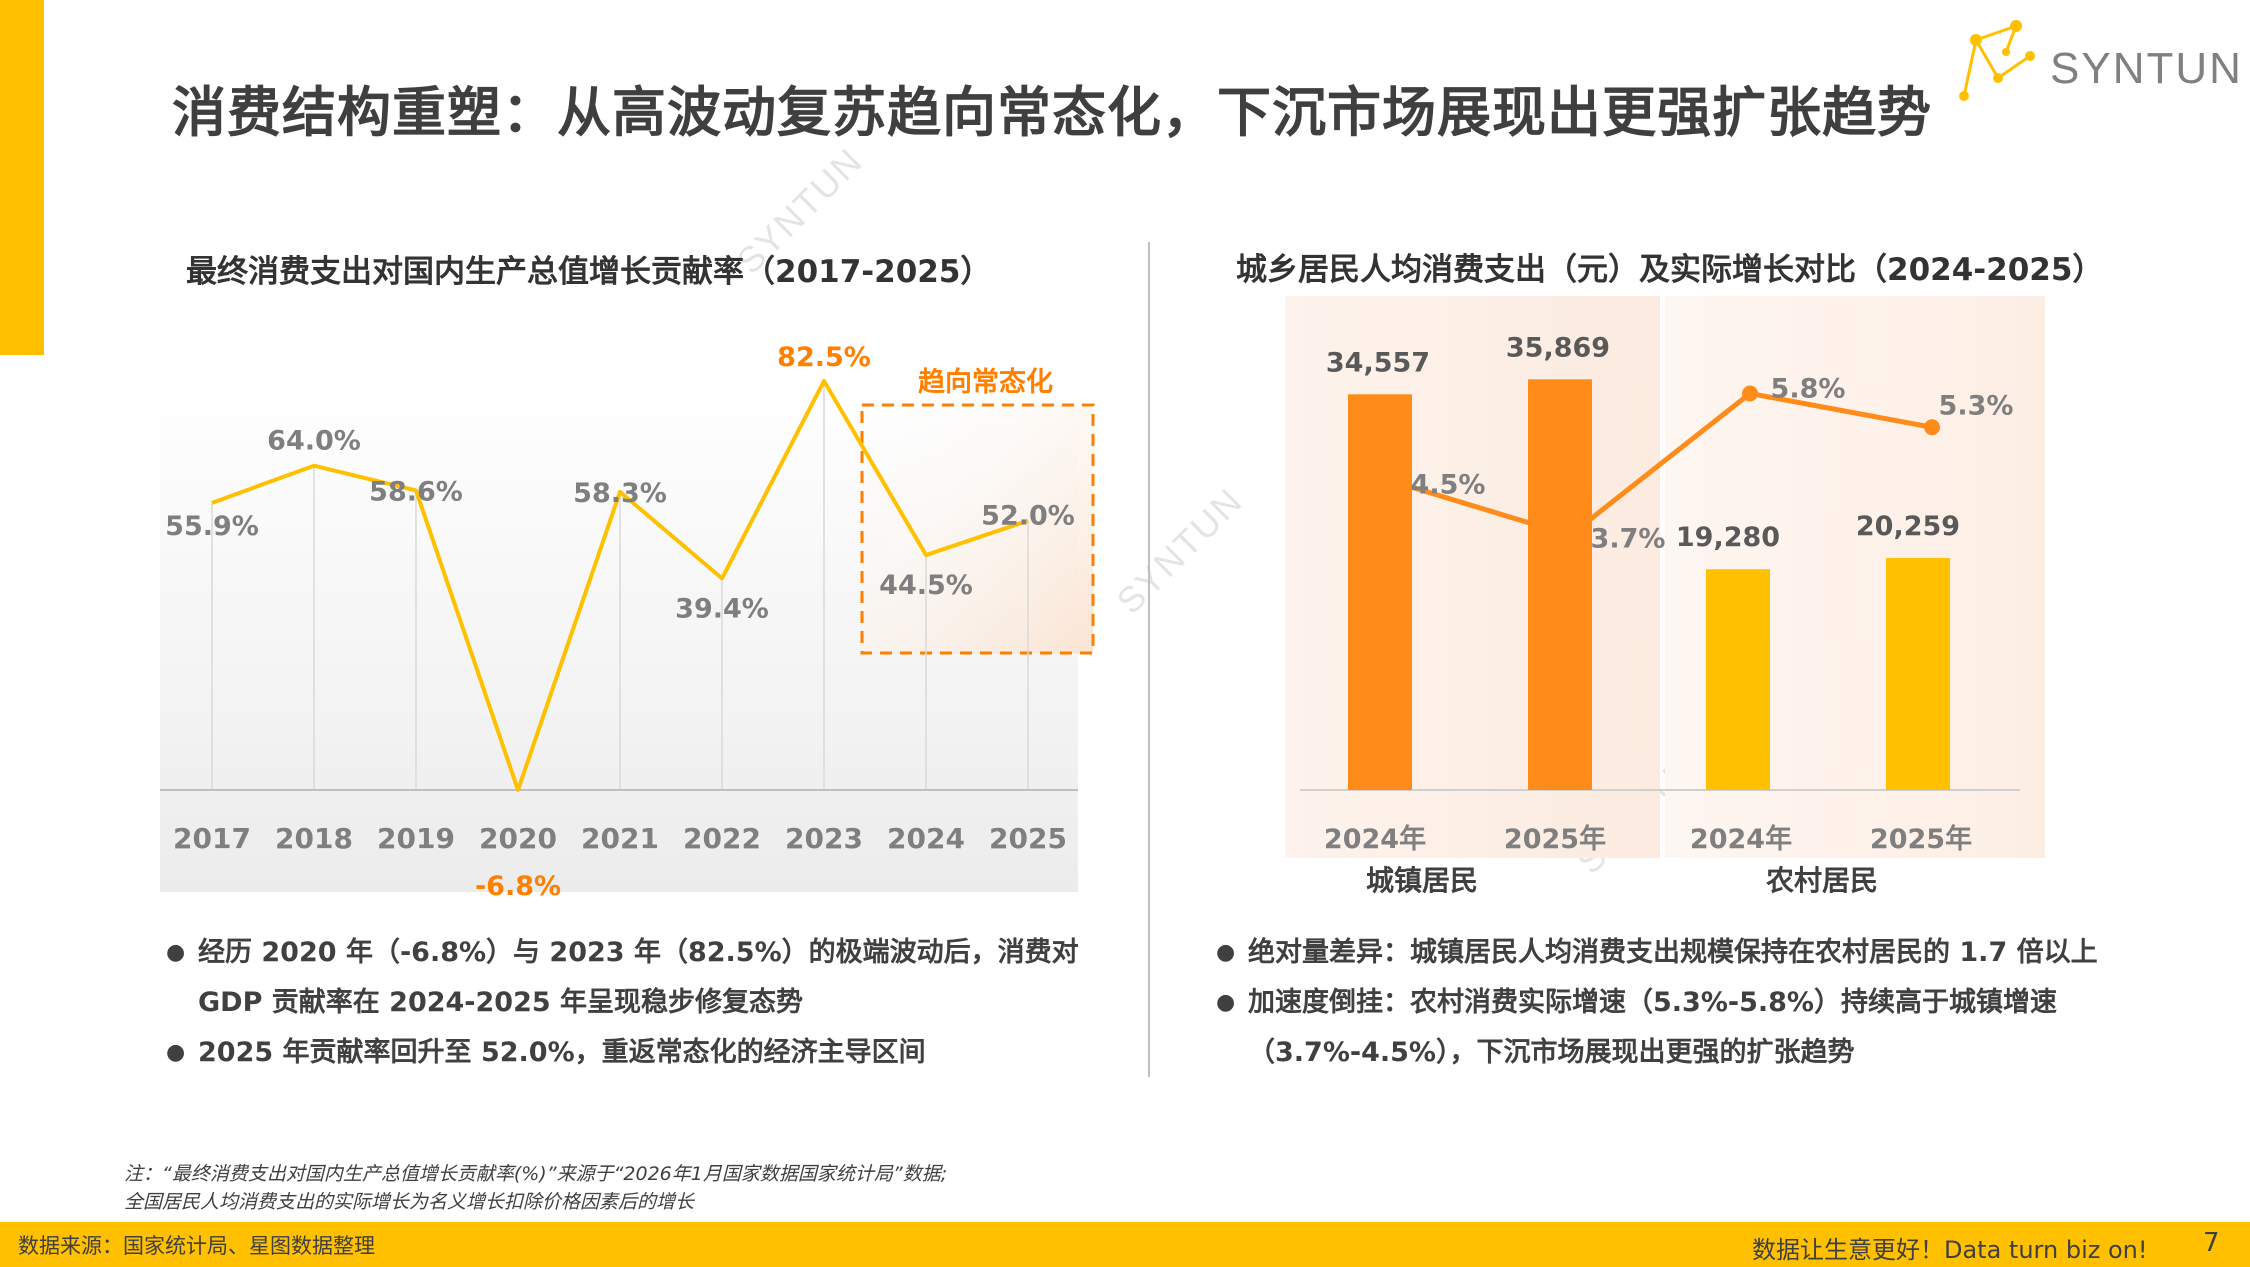 This screenshot has width=2250, height=1267. Describe the element at coordinates (1808, 389) in the screenshot. I see `growth-label: 5.8%` at that location.